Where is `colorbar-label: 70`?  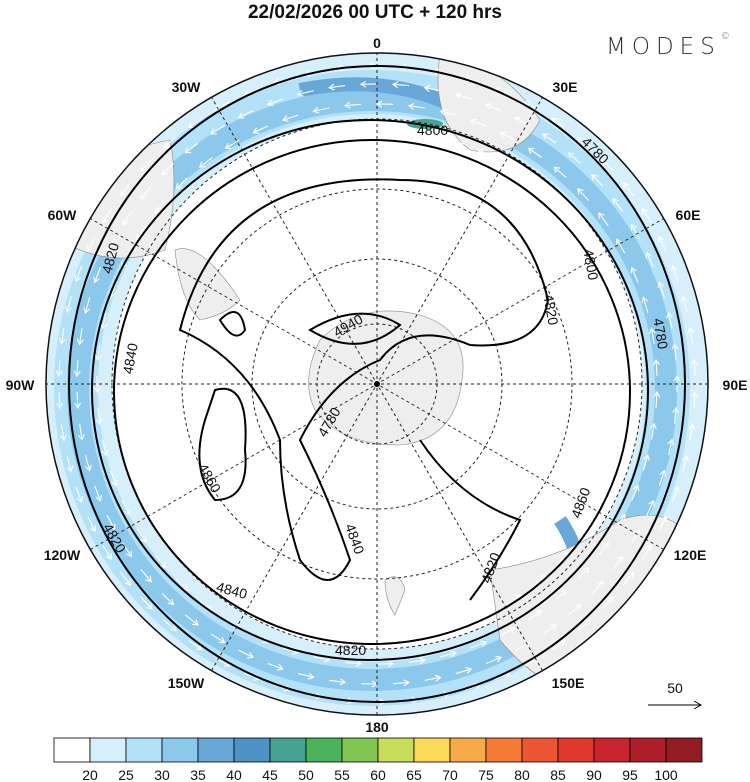 colorbar-label: 70 is located at coordinates (450, 774).